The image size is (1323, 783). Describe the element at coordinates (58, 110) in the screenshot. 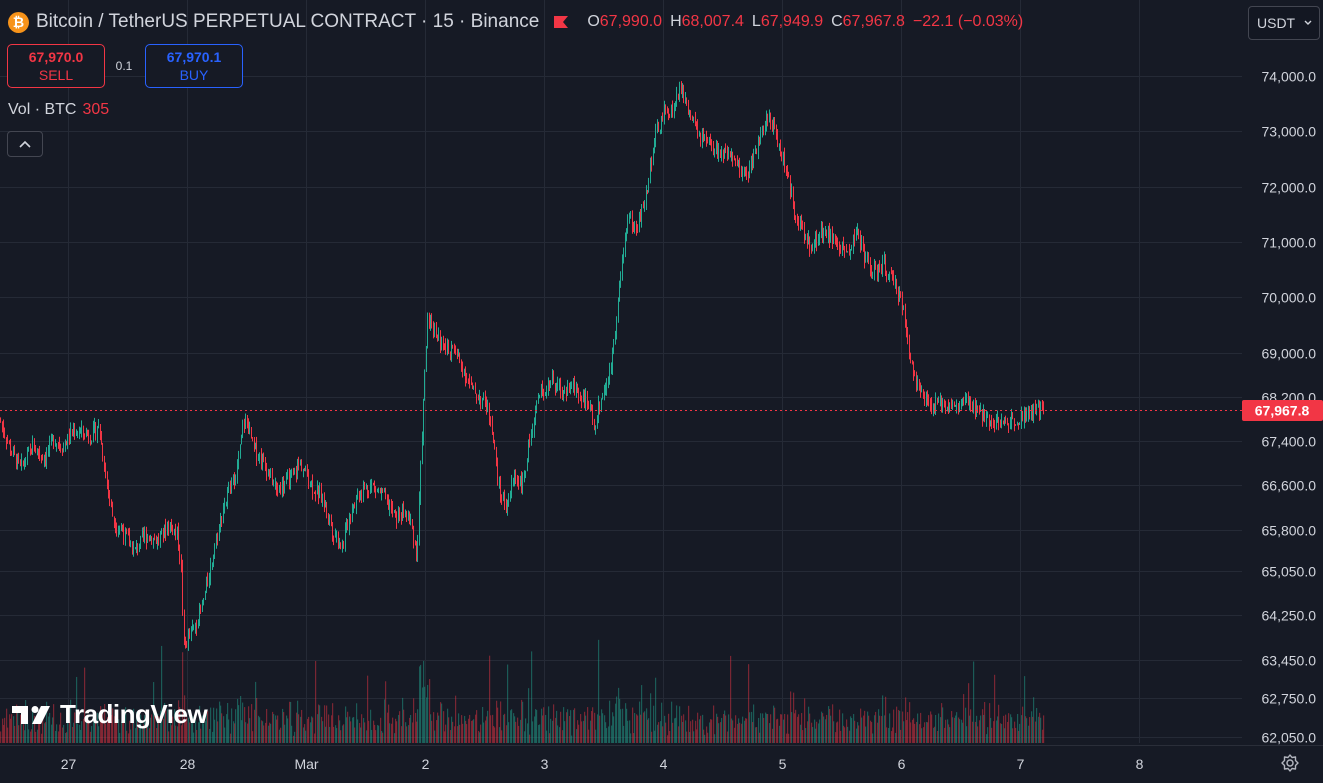

I see `volume-legend: Vol · BTC 305` at that location.